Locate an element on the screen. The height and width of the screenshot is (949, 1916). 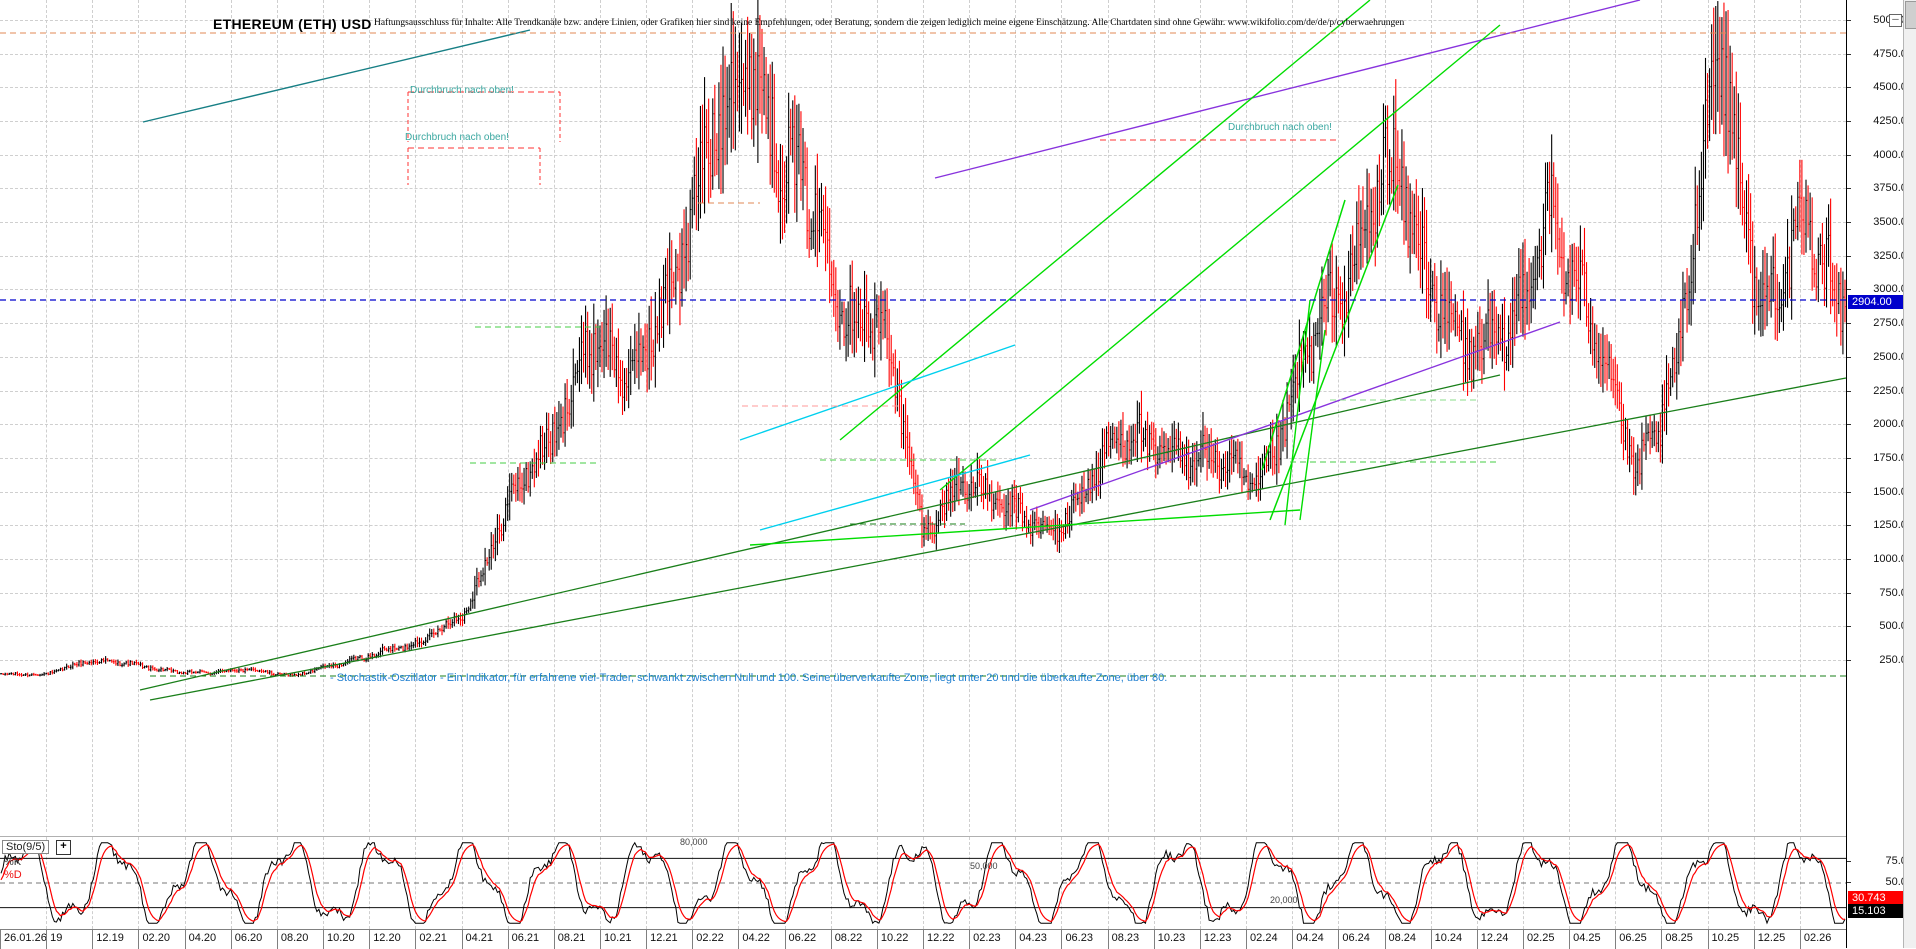
date-tick-label: 19 is located at coordinates (56, 938).